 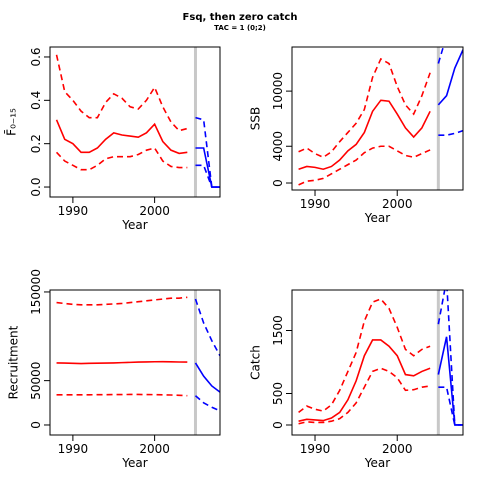 What do you see at coordinates (240, 17) in the screenshot?
I see `title: Fsq, then zero catch` at bounding box center [240, 17].